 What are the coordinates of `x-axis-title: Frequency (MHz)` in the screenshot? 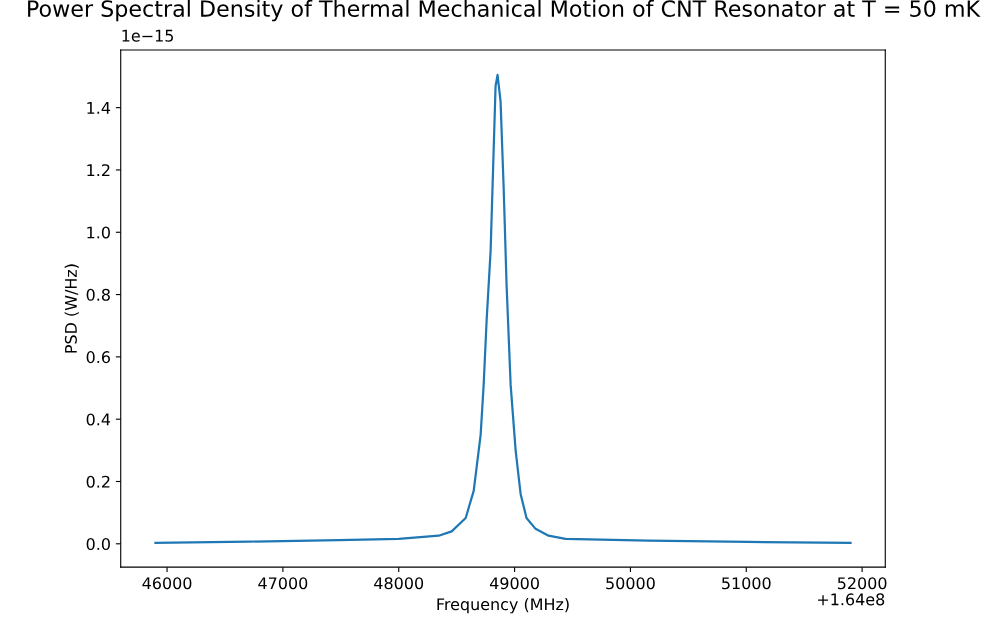 It's located at (503, 605).